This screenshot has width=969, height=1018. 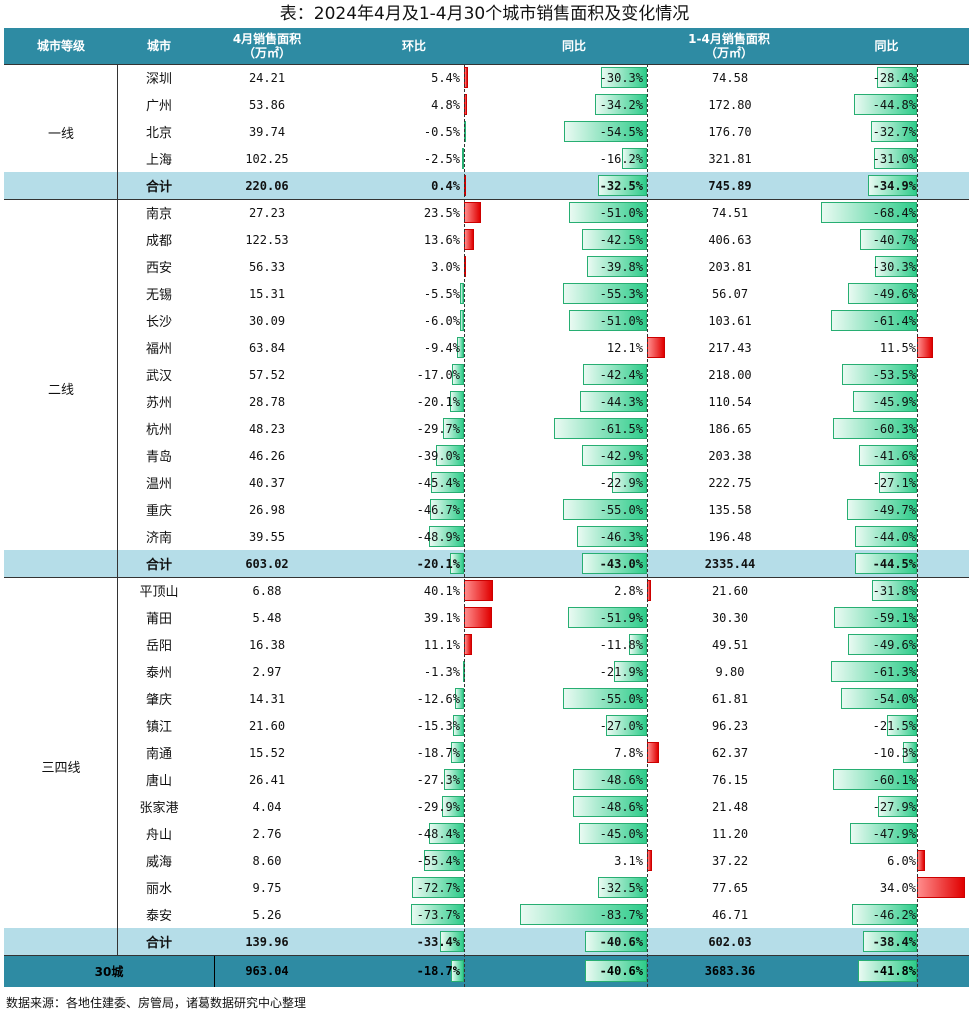 I want to click on table-row: 泰州 2.97 -1.3% -21.9% 9.80 -61.3%, so click(x=486, y=671).